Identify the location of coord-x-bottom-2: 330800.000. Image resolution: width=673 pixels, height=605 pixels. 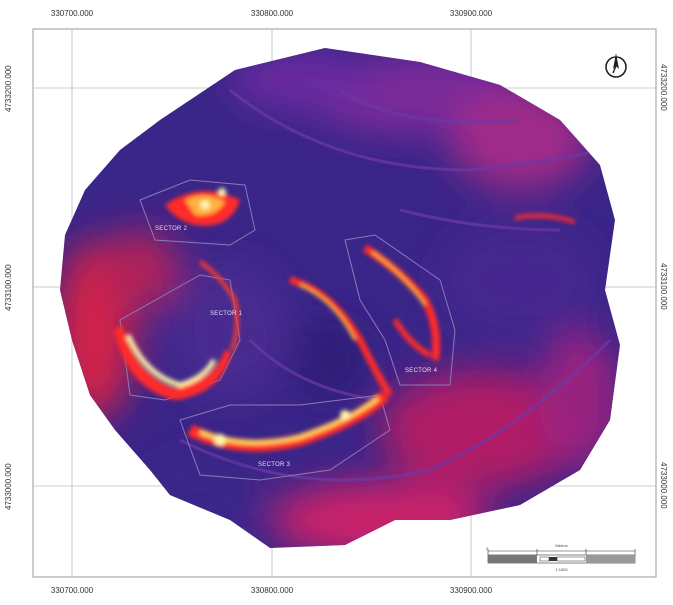
(272, 590).